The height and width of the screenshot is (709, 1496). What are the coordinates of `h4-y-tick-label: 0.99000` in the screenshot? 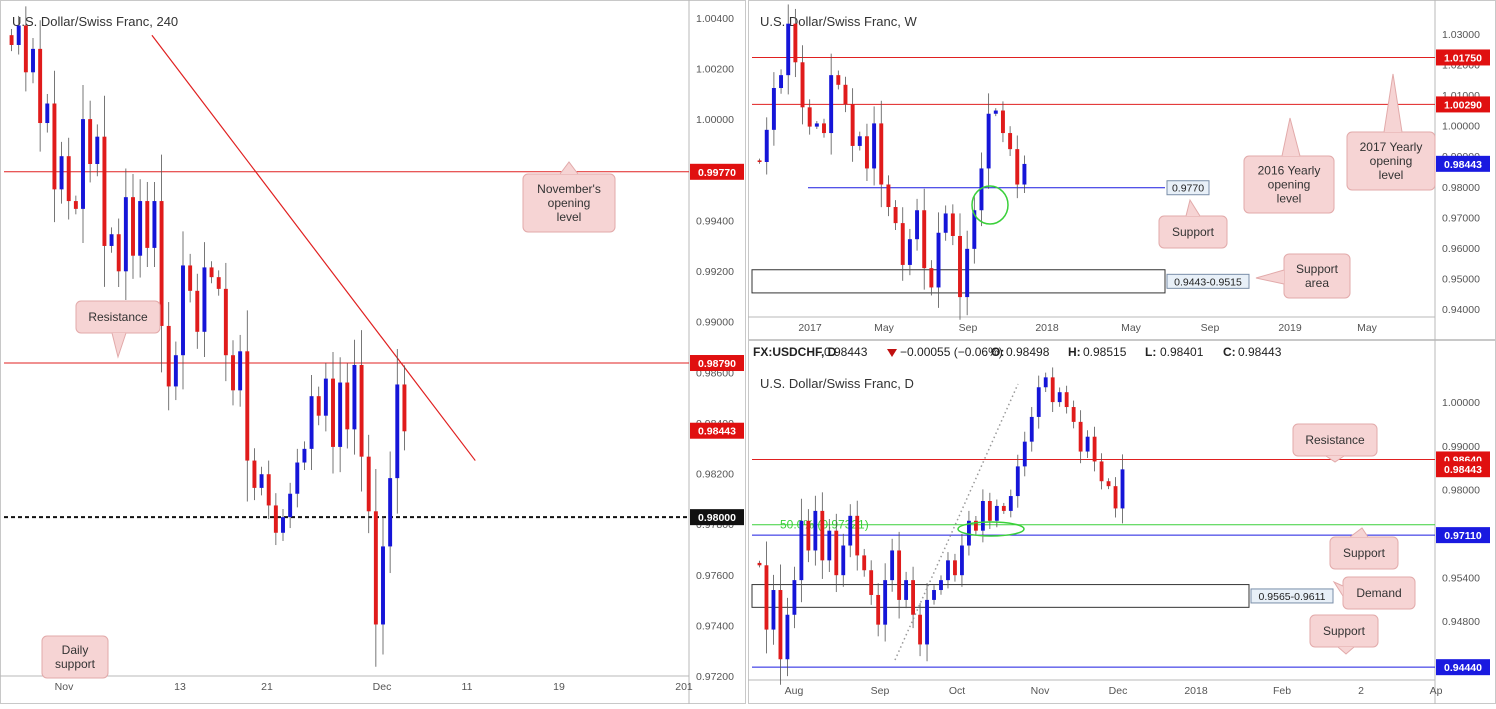 It's located at (715, 323).